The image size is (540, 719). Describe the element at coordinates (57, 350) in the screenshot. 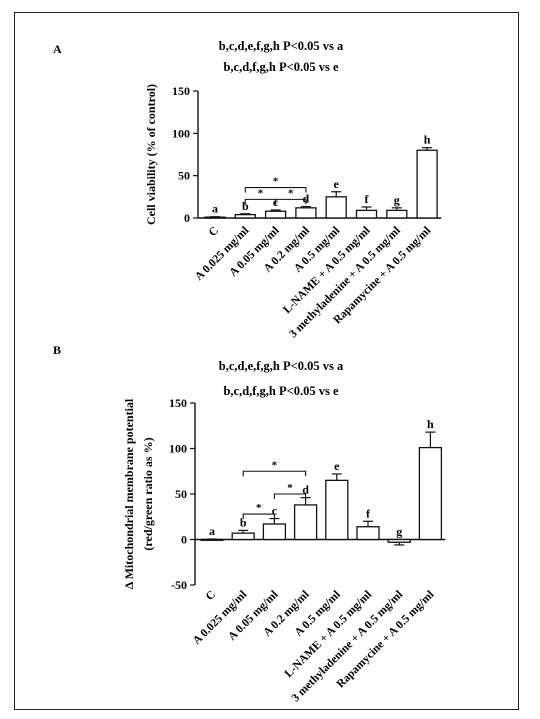

I see `panel-label: B` at that location.